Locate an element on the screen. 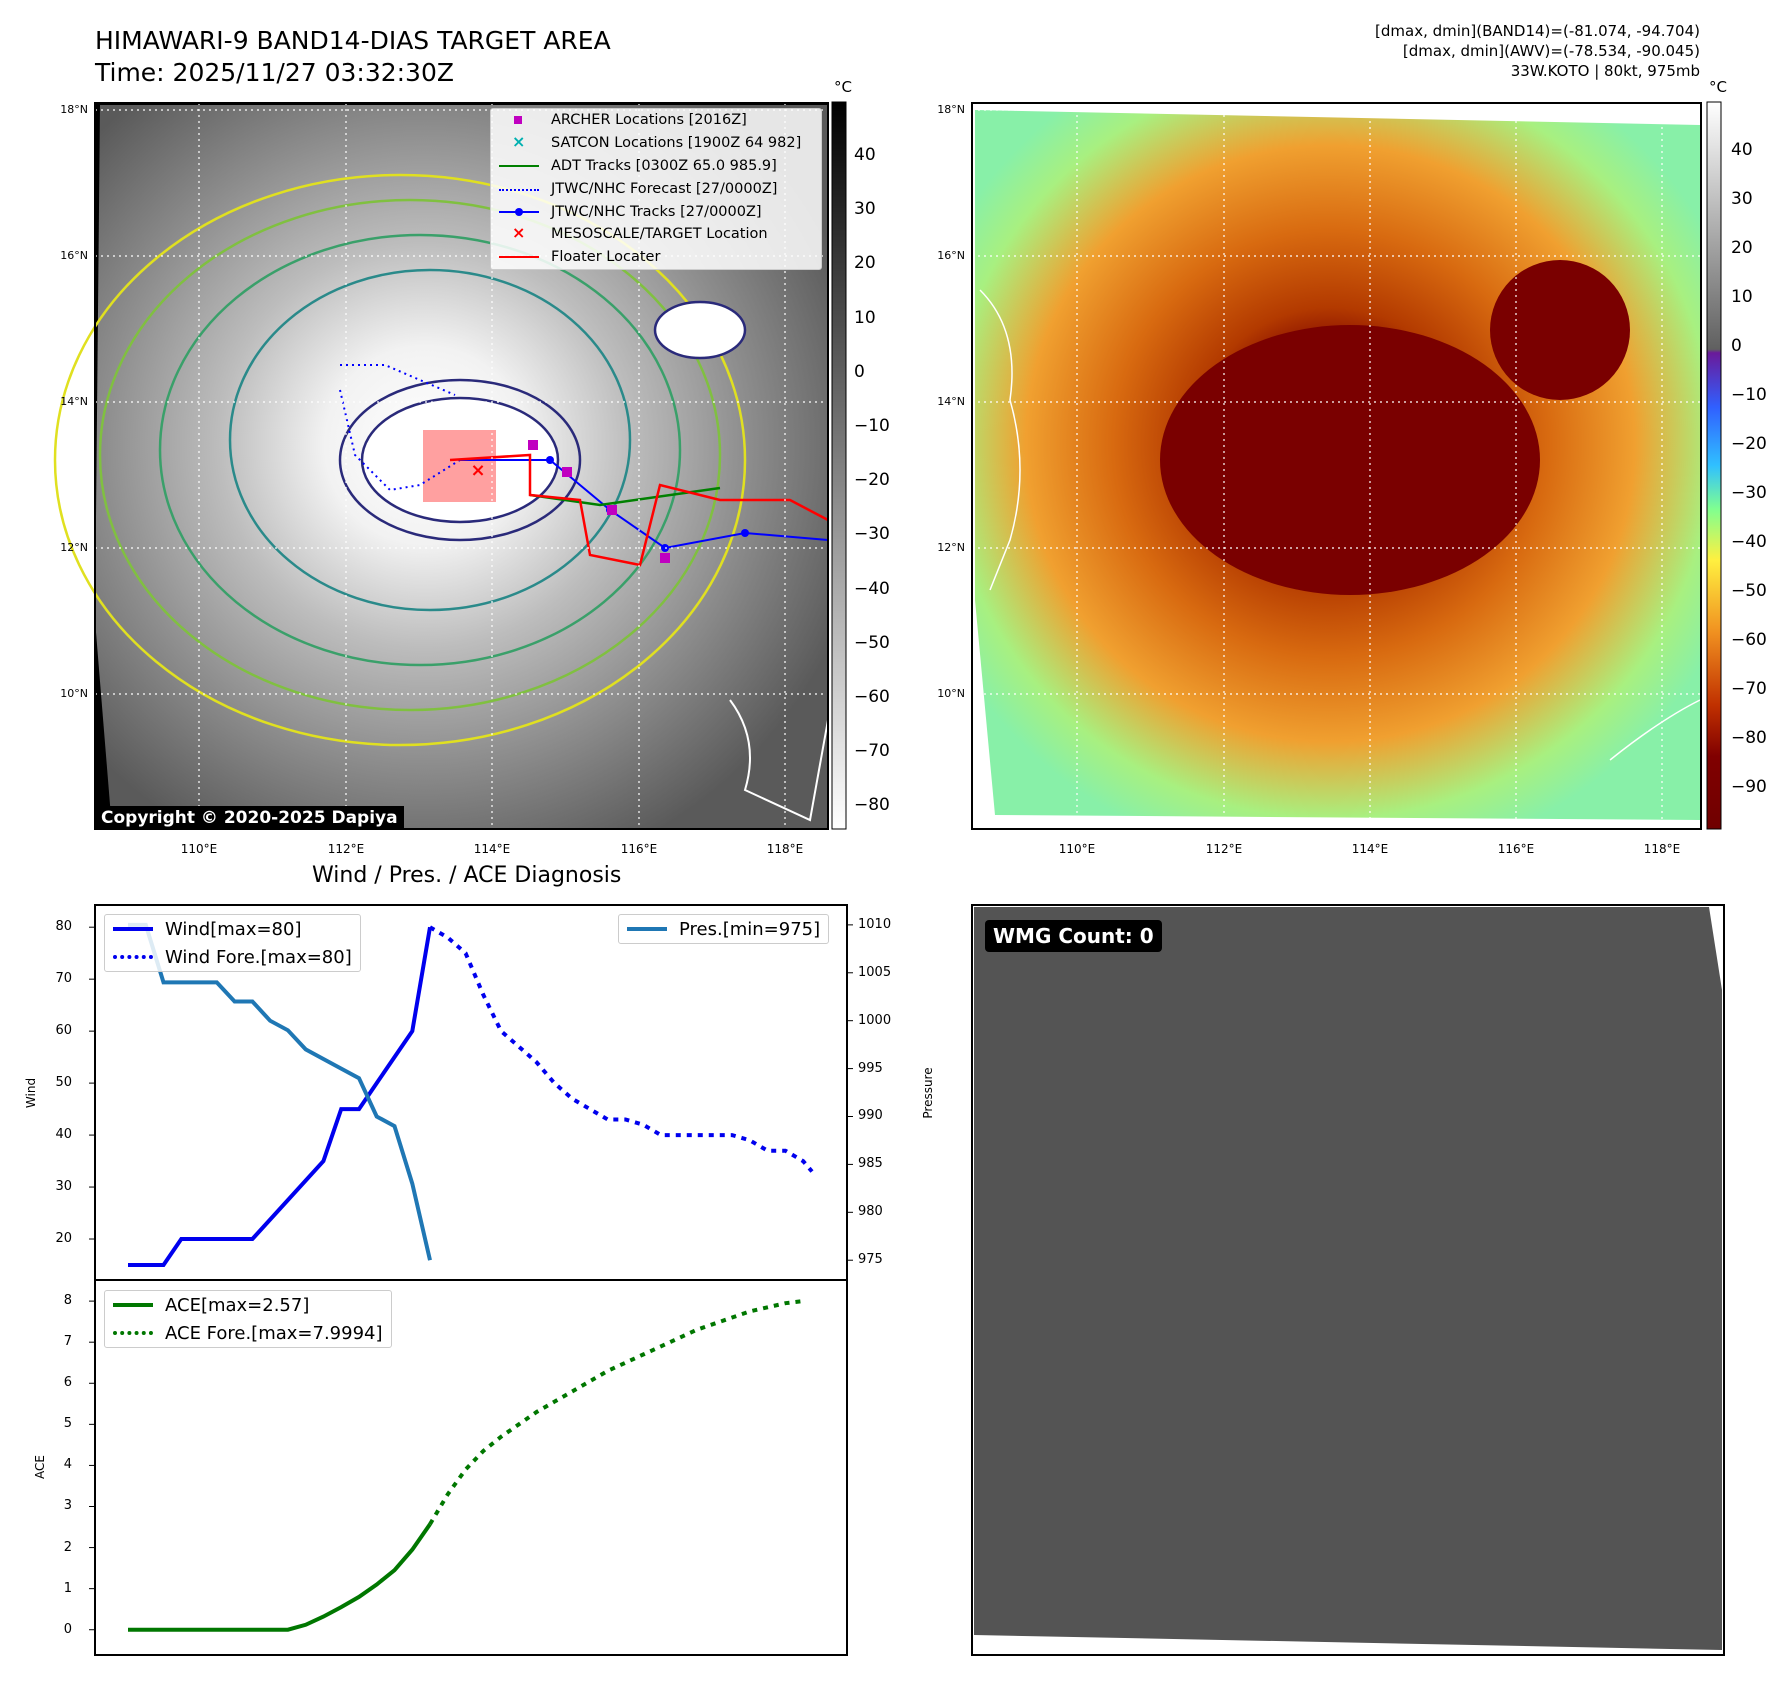 This screenshot has width=1788, height=1690. ace-legend: ACE[max=2.57] ACE Fore.[max=7.9994] is located at coordinates (248, 1319).